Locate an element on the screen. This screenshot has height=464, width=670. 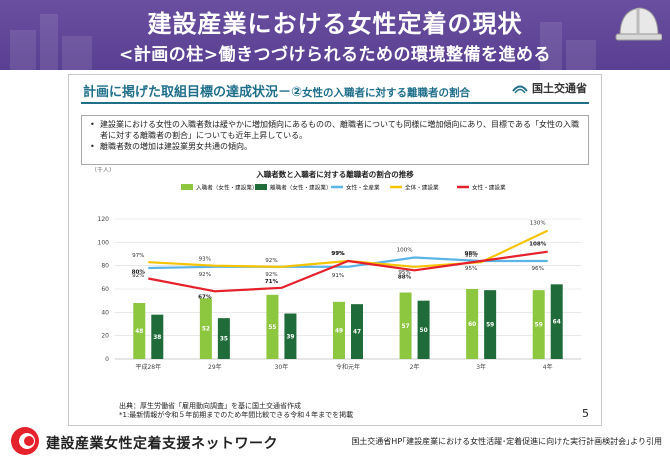
bar-value-label: 38 is located at coordinates (157, 338).